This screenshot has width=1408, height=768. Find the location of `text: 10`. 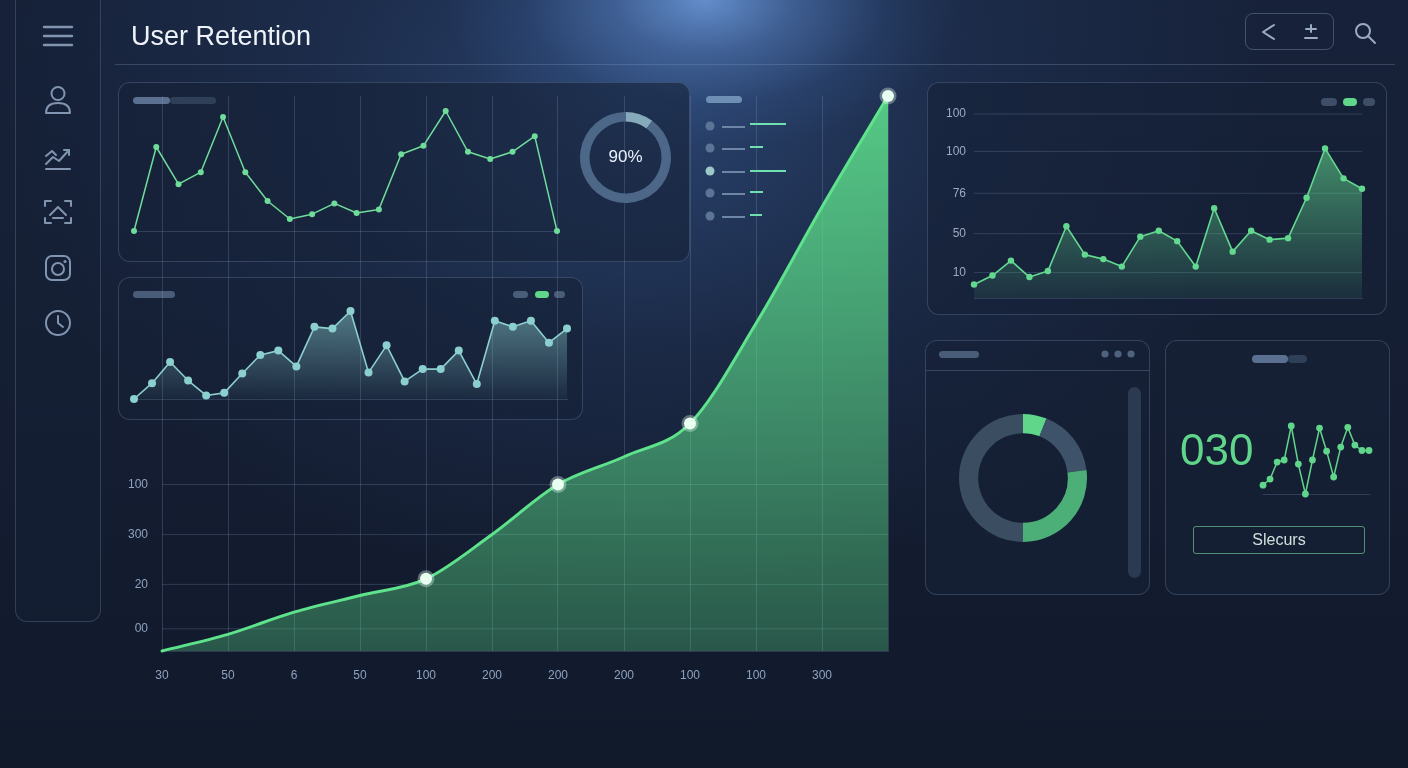

text: 10 is located at coordinates (959, 271).